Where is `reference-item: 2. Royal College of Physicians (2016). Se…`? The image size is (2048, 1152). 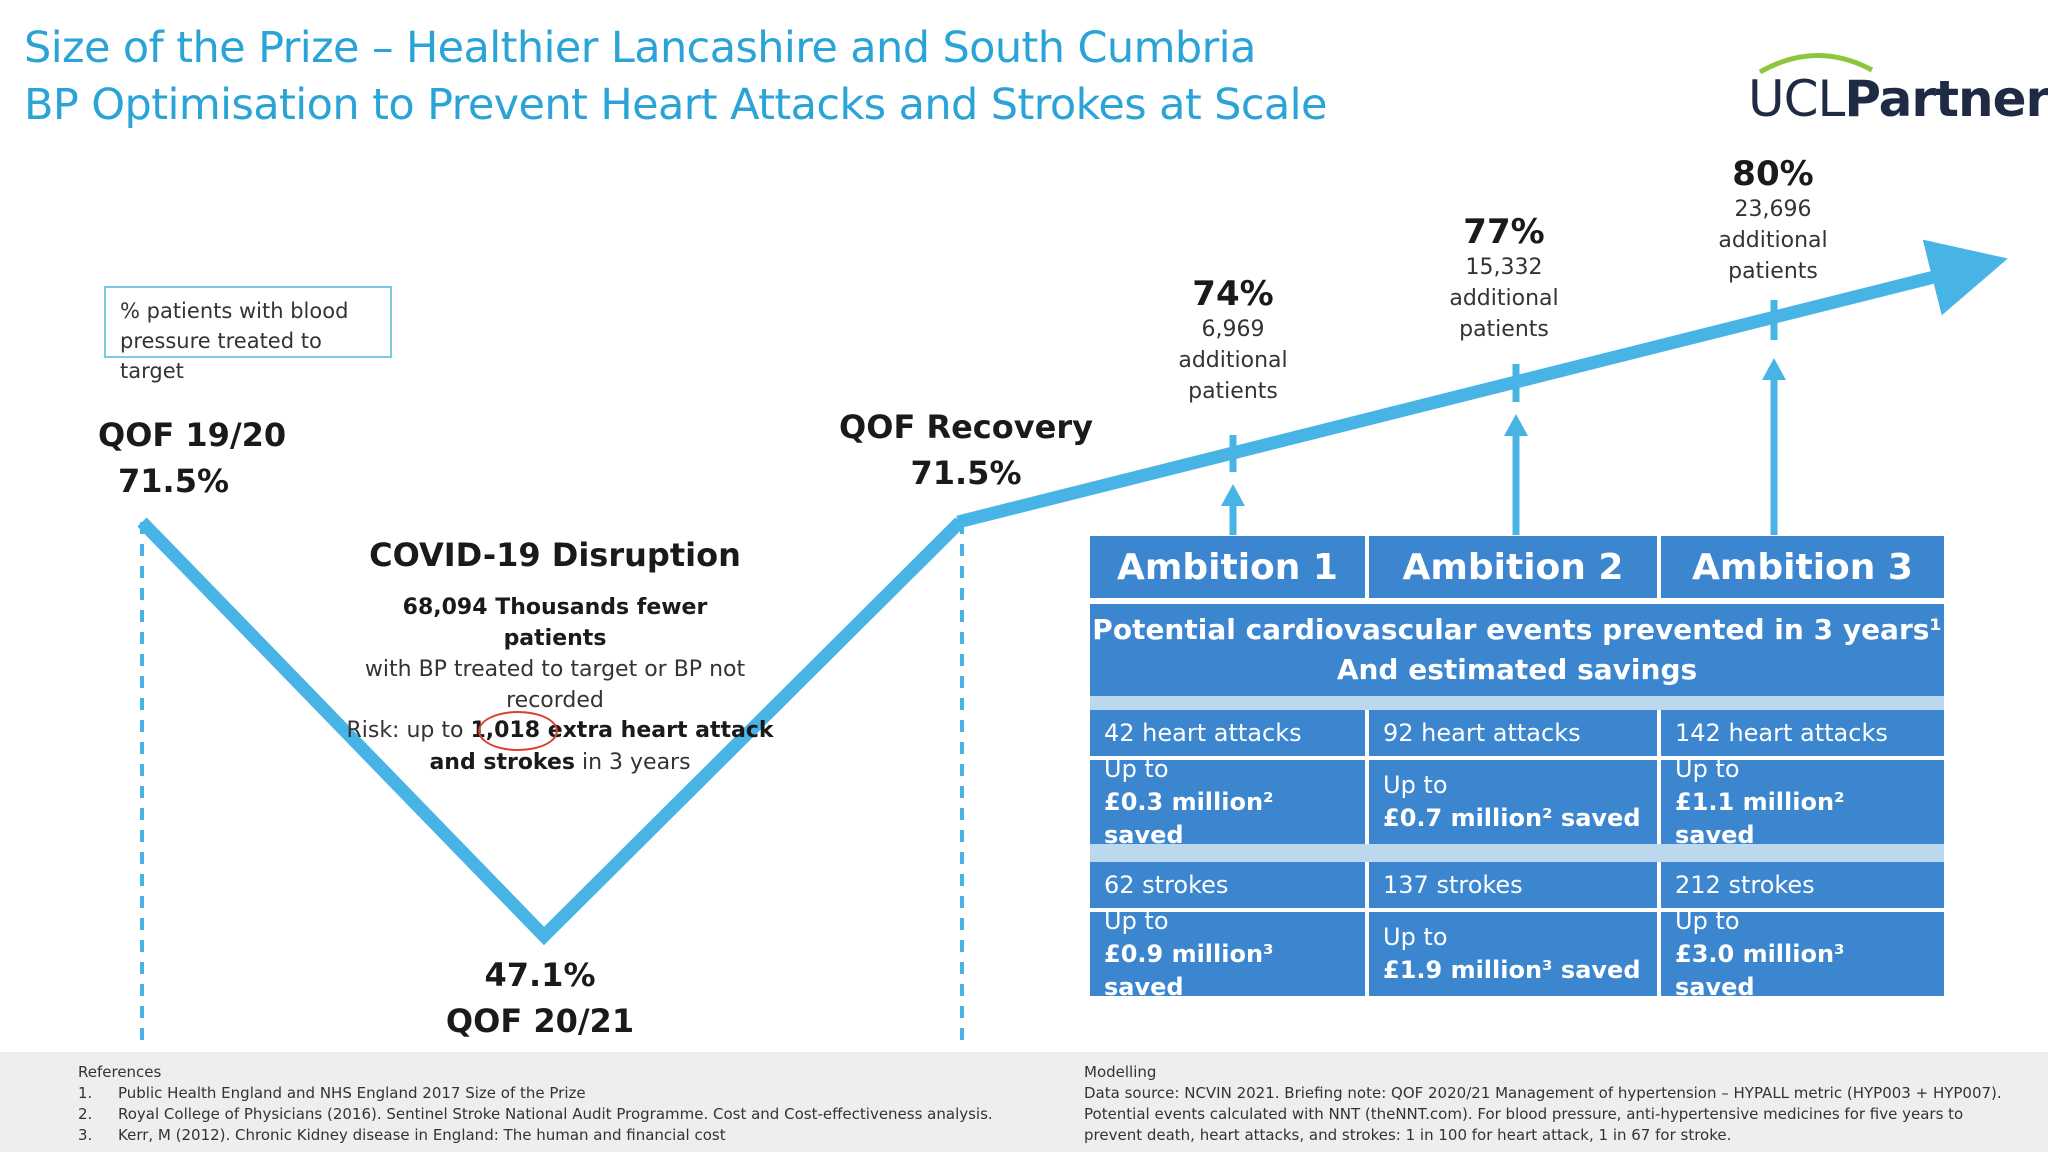 reference-item: 2. Royal College of Physicians (2016). Se… is located at coordinates (535, 1114).